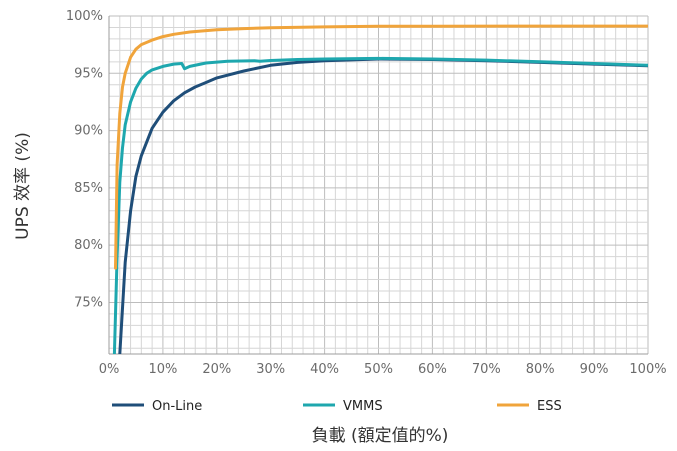 The image size is (677, 451). Describe the element at coordinates (88, 302) in the screenshot. I see `y-tick-label: 75%` at that location.